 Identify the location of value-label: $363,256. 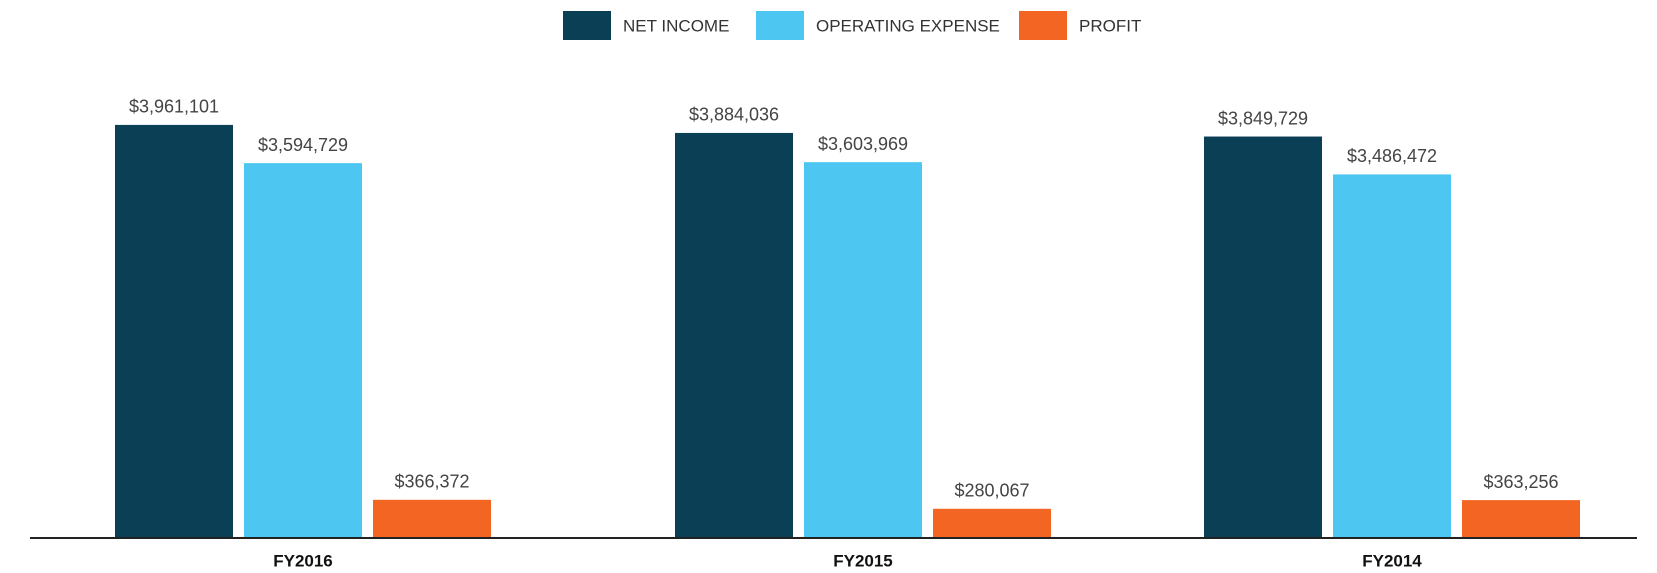
(1520, 482).